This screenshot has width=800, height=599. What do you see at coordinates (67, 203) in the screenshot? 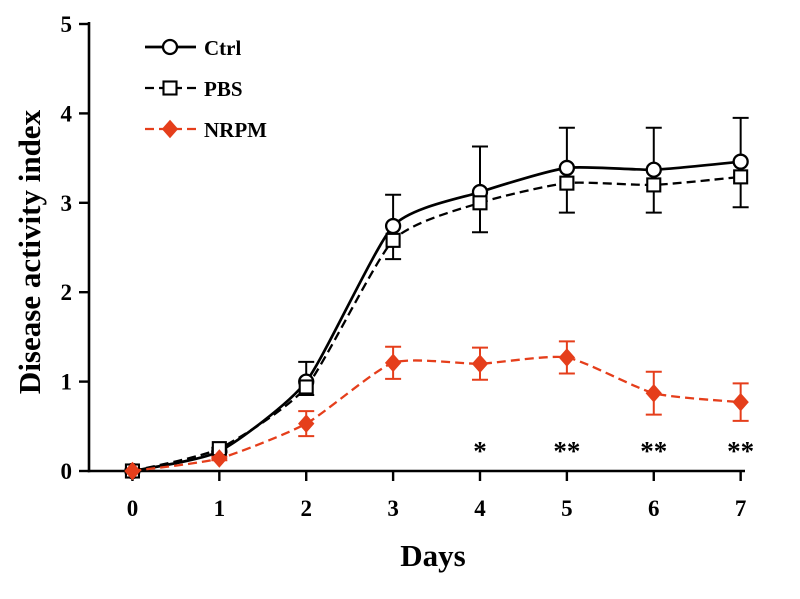
I see `y-tick-label: 3` at bounding box center [67, 203].